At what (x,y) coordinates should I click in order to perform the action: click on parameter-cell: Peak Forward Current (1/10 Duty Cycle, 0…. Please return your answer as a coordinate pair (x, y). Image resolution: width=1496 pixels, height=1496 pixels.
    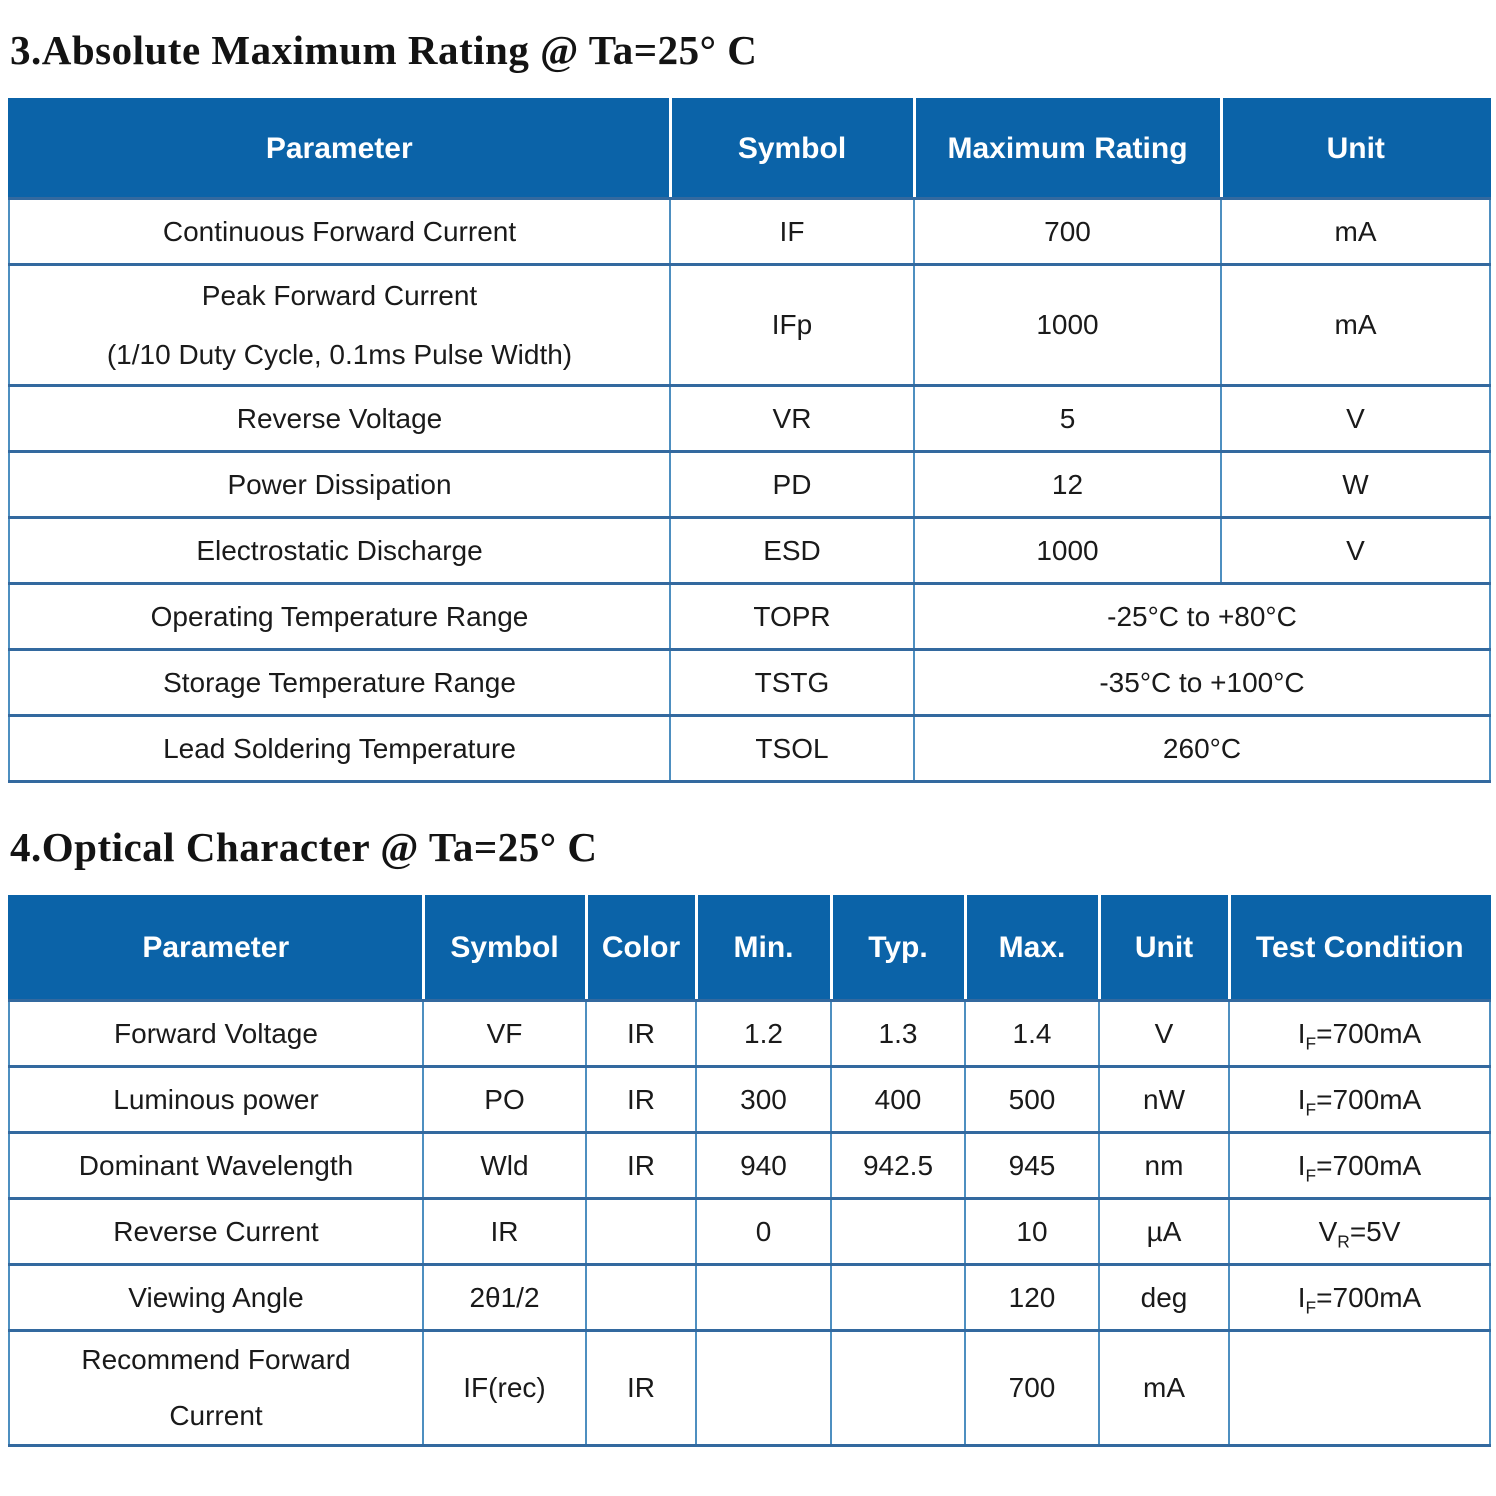
    Looking at the image, I should click on (339, 325).